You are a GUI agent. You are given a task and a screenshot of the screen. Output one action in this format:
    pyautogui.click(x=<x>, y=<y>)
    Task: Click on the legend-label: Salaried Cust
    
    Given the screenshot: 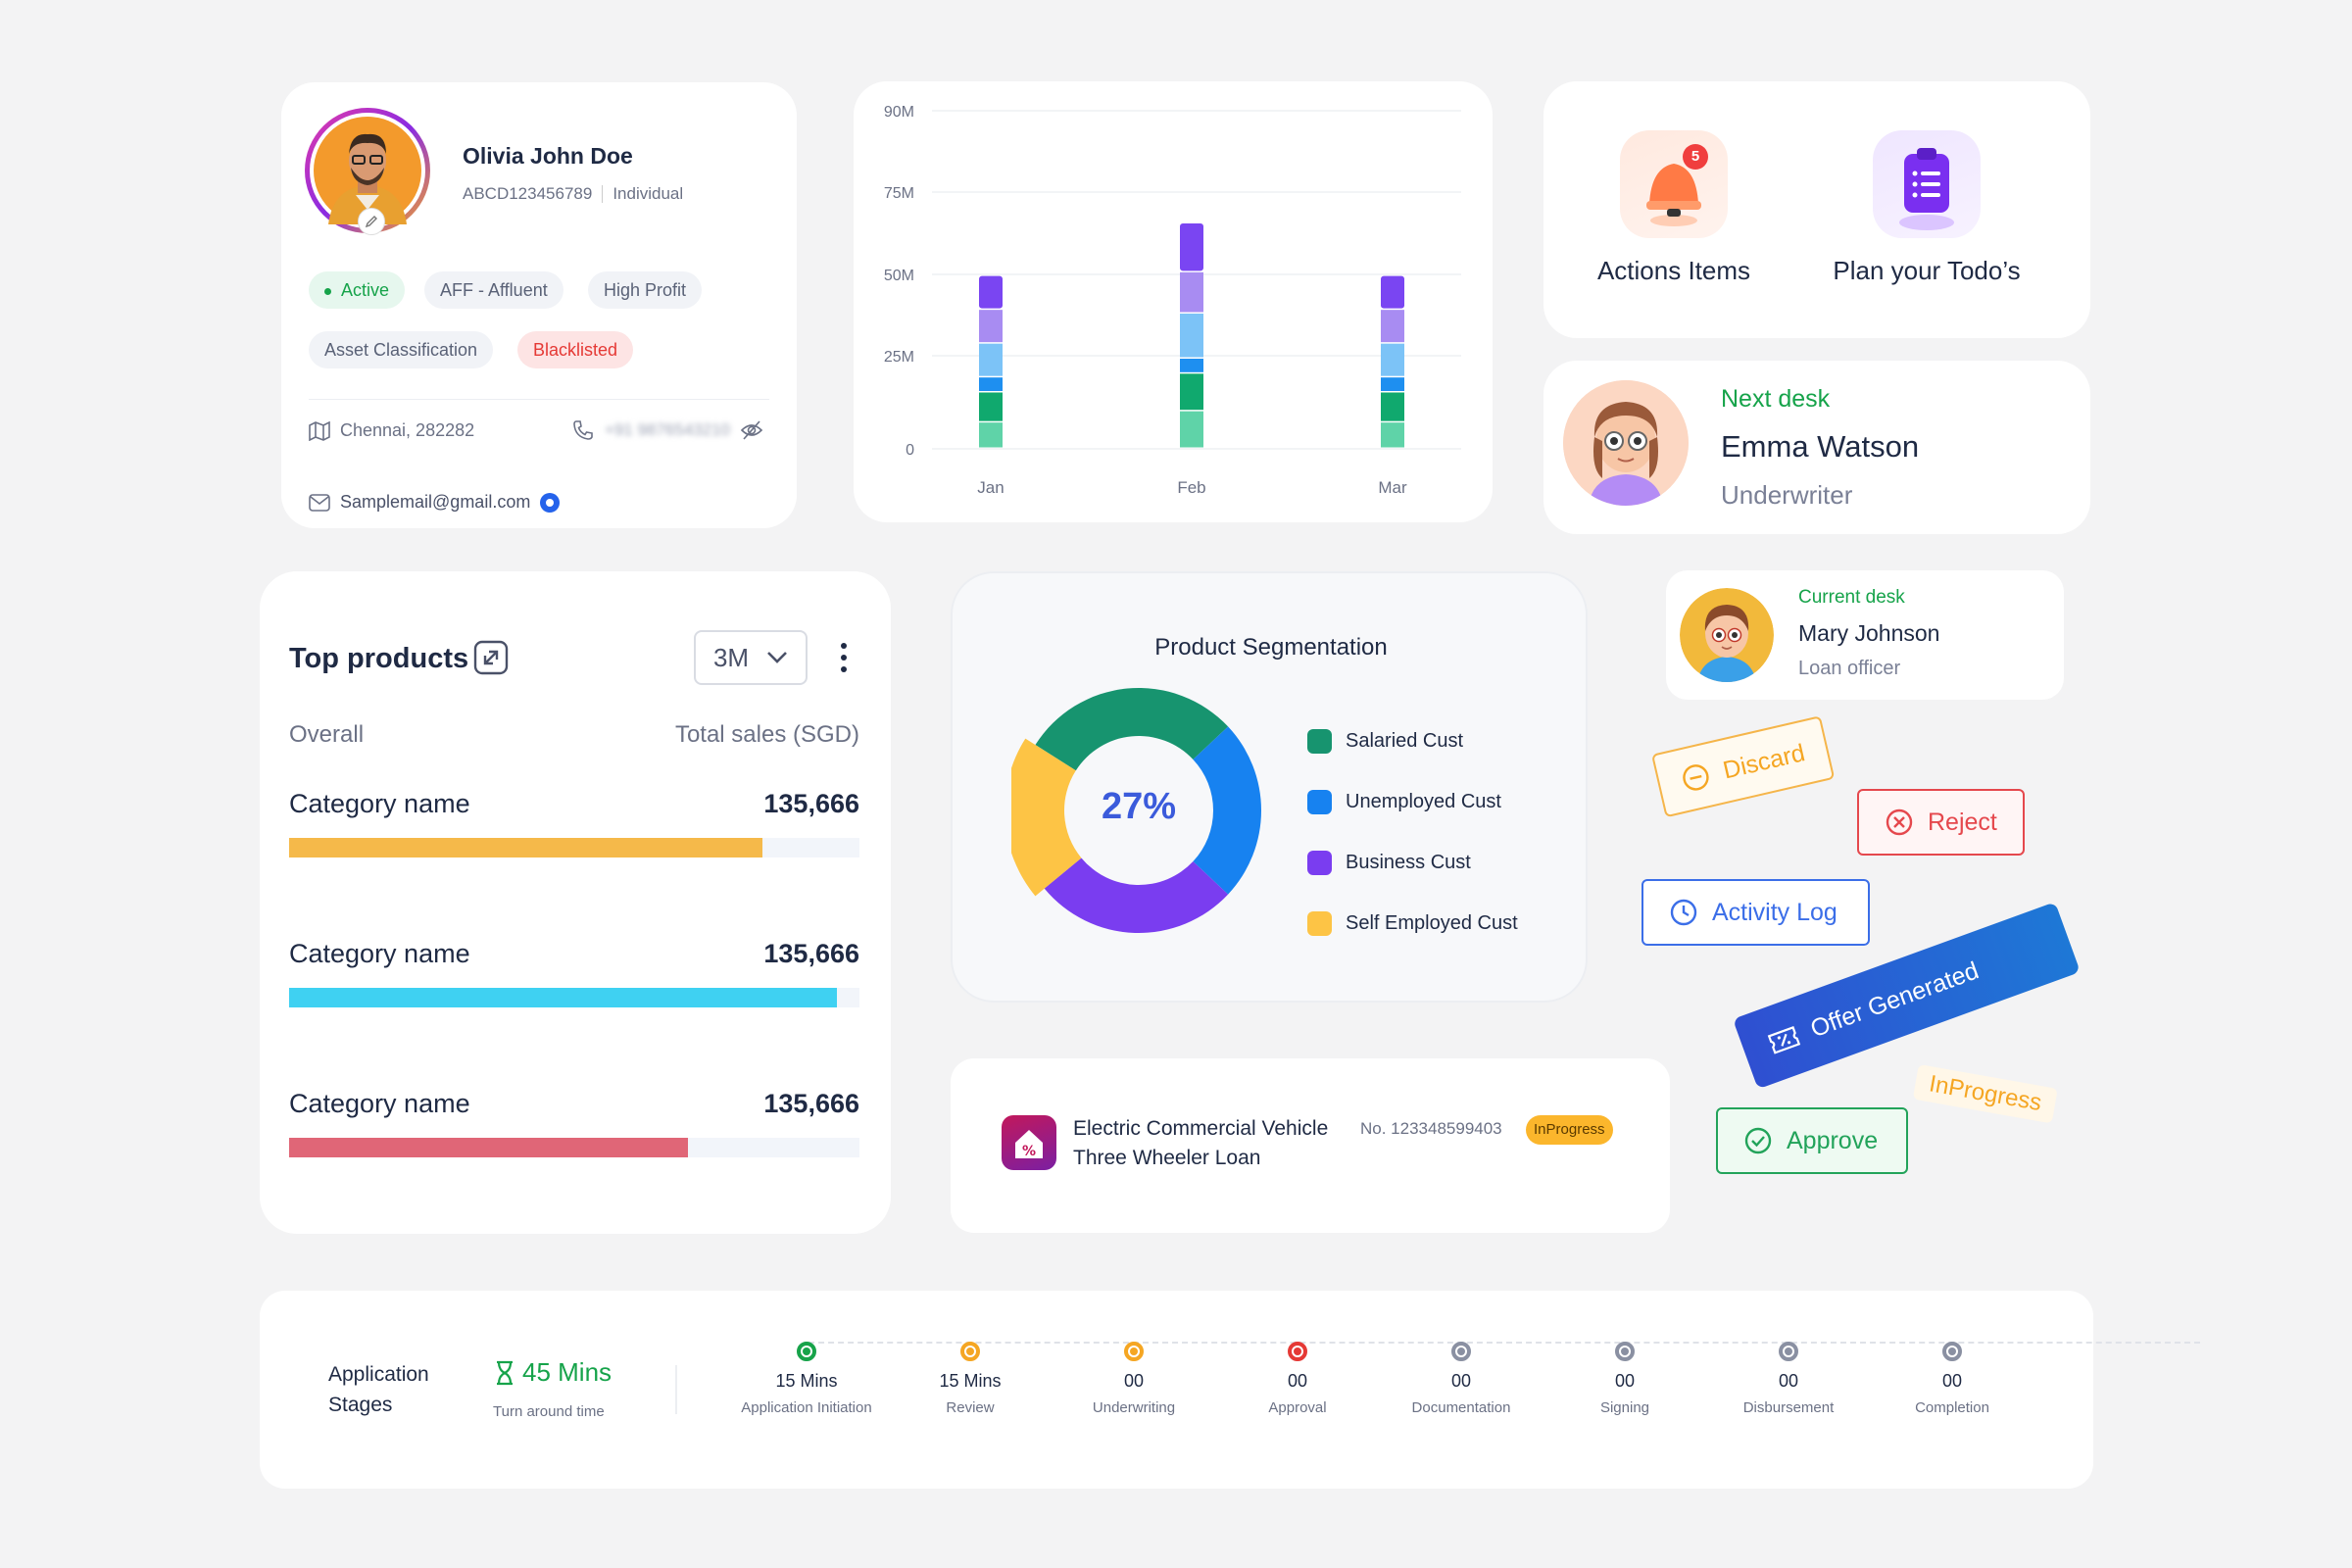 What is the action you would take?
    pyautogui.click(x=1405, y=740)
    